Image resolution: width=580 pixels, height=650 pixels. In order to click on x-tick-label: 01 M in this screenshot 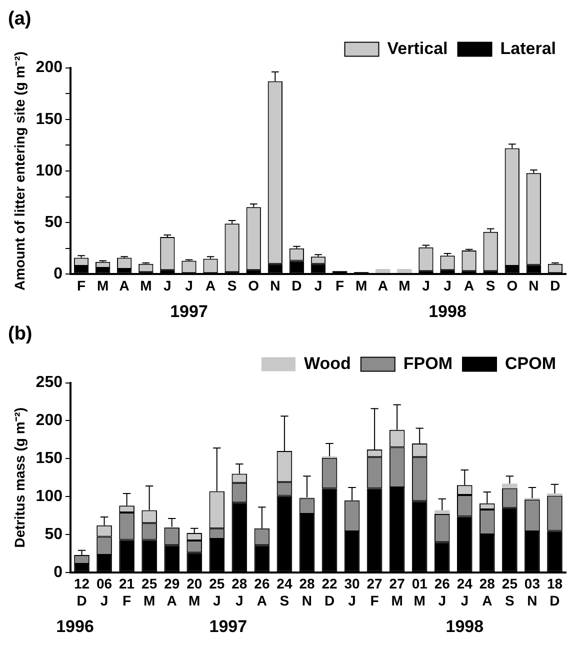, I will do `click(420, 592)`.